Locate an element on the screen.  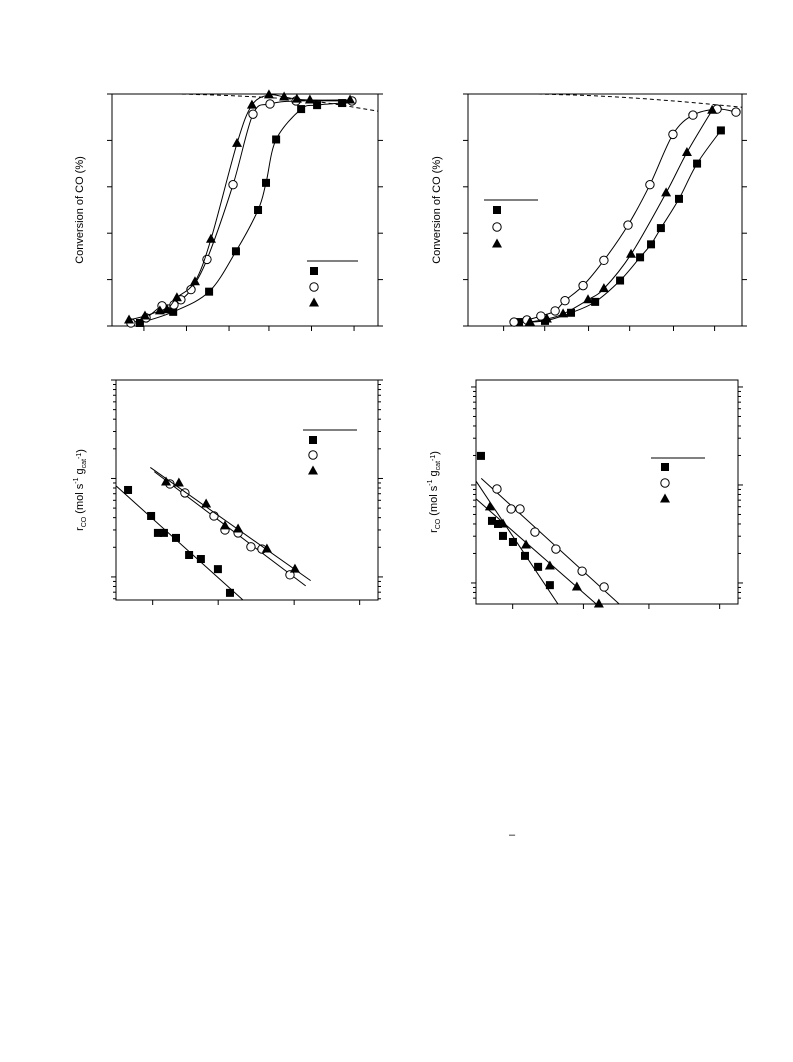
y-axis-label-part: cat is located at coordinates (438, 465).